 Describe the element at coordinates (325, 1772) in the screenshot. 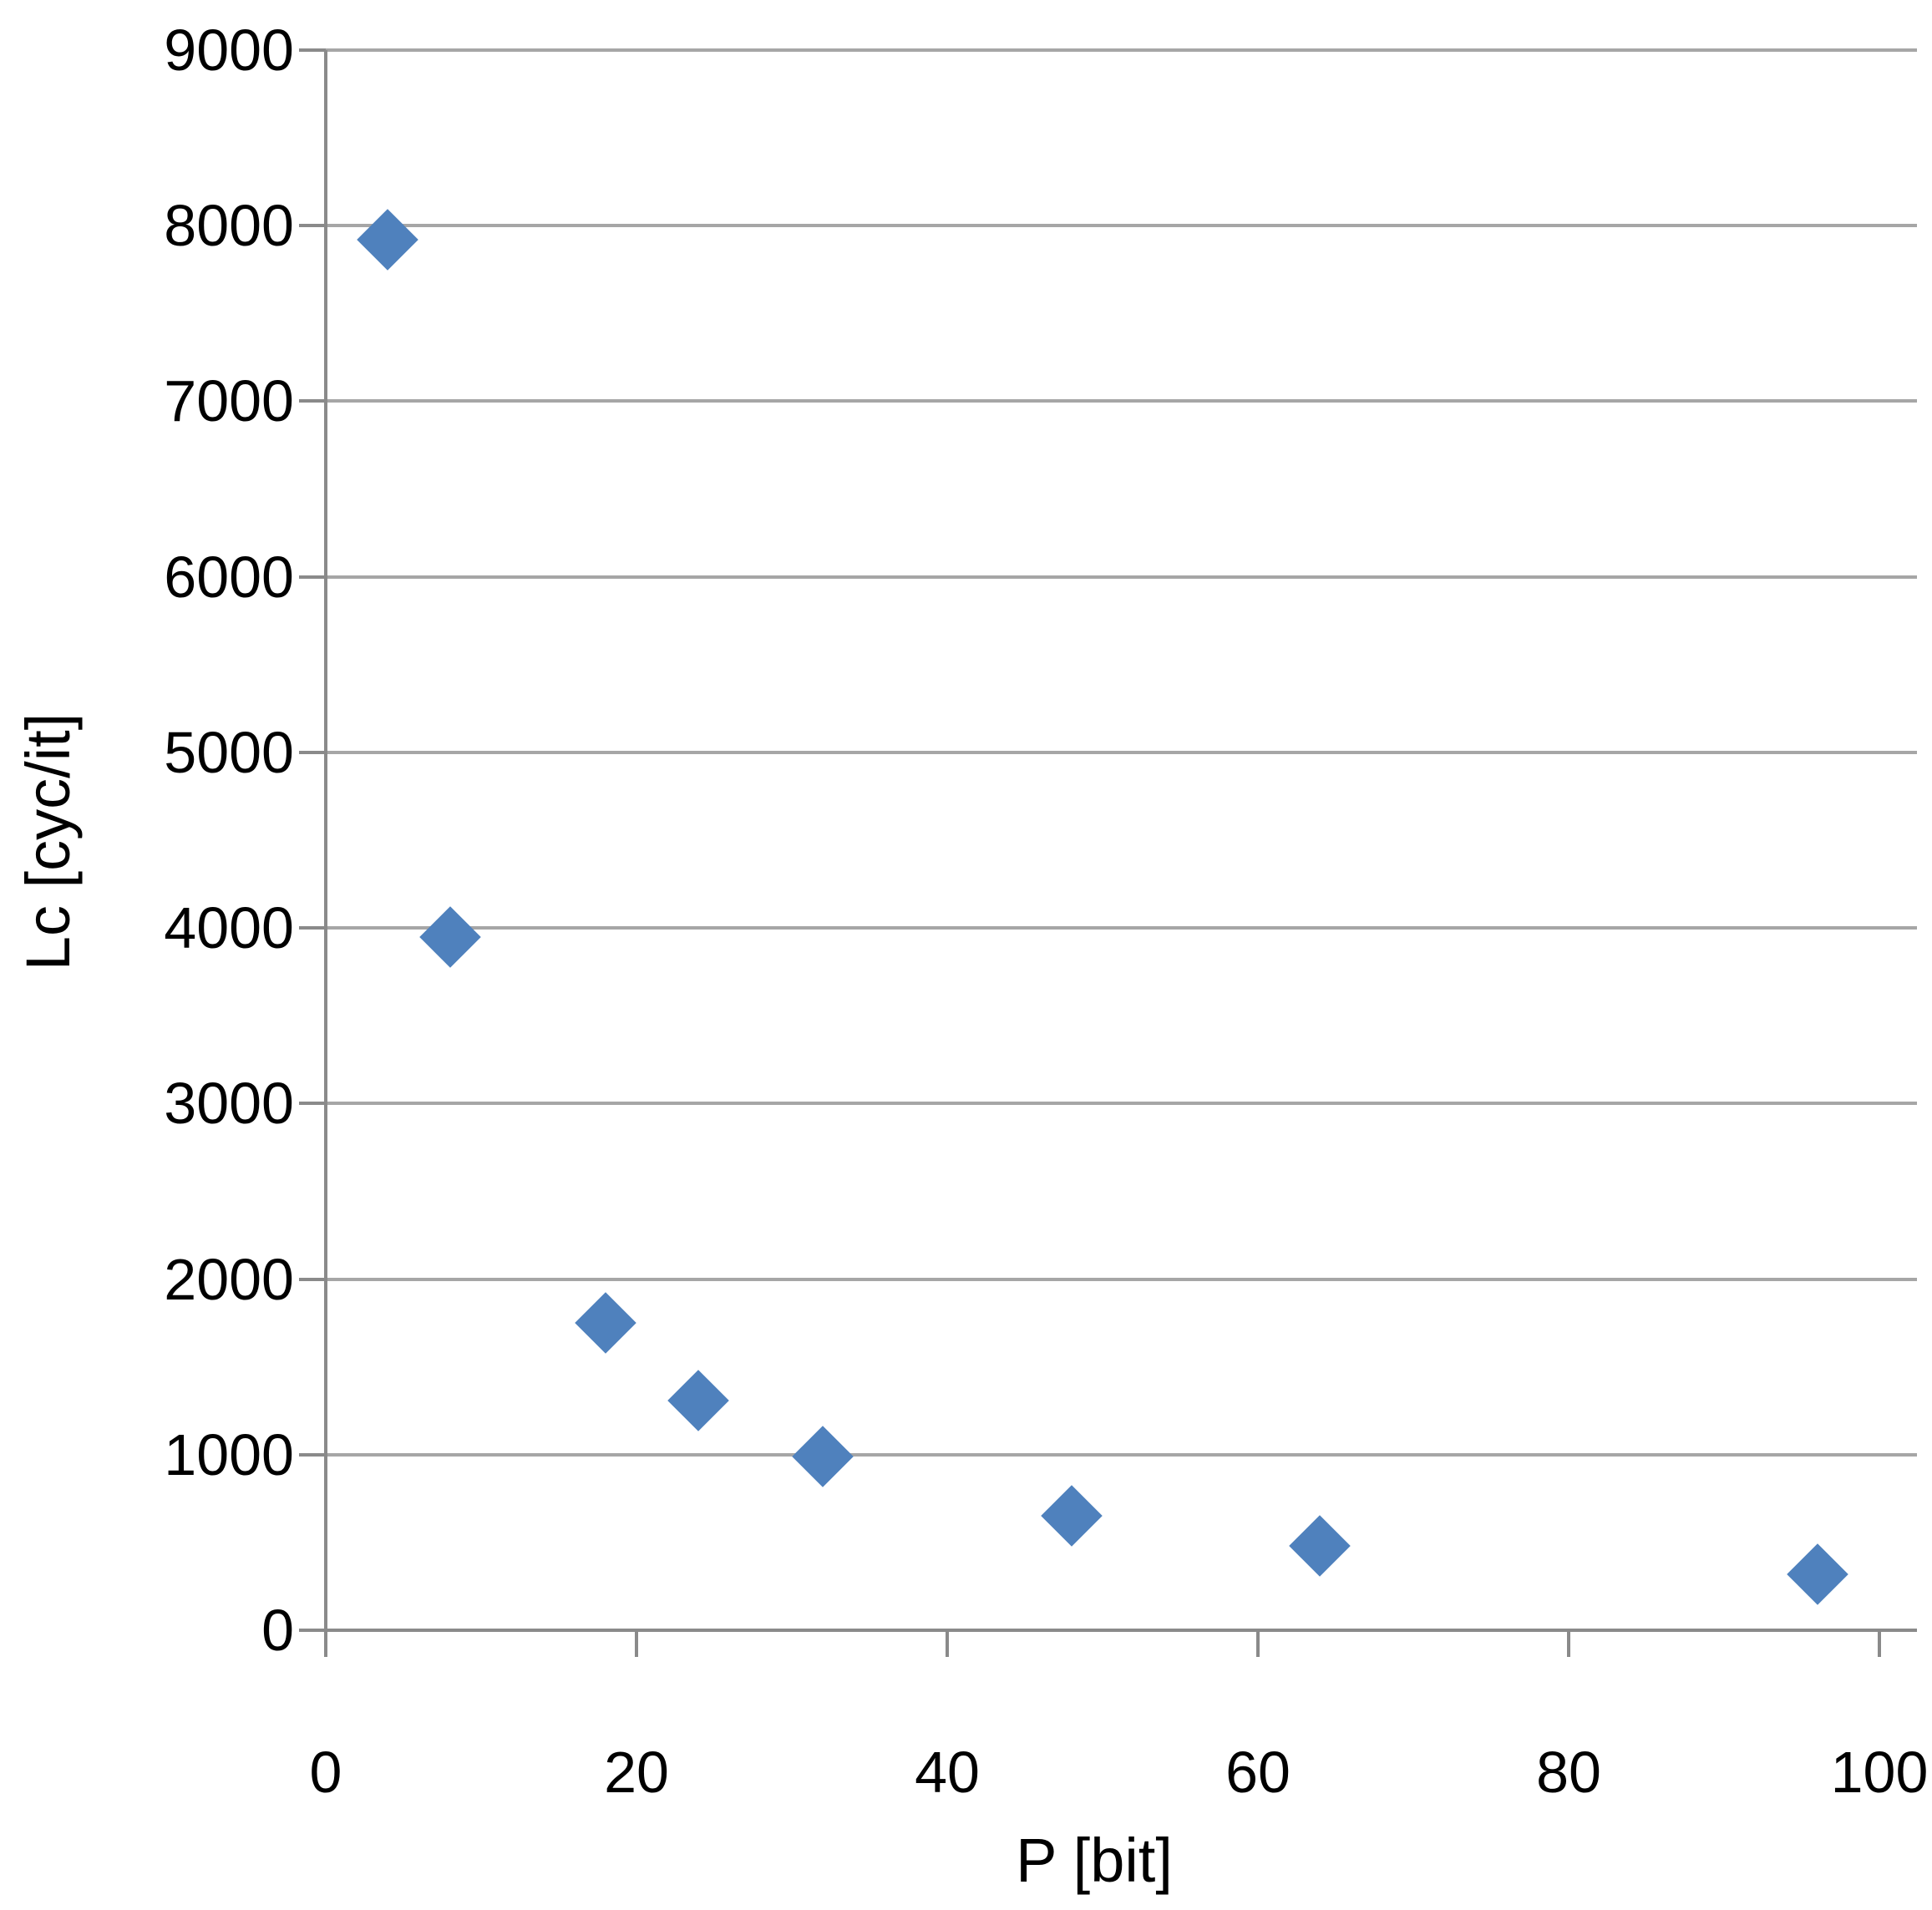

I see `x-tick-label: 0` at that location.